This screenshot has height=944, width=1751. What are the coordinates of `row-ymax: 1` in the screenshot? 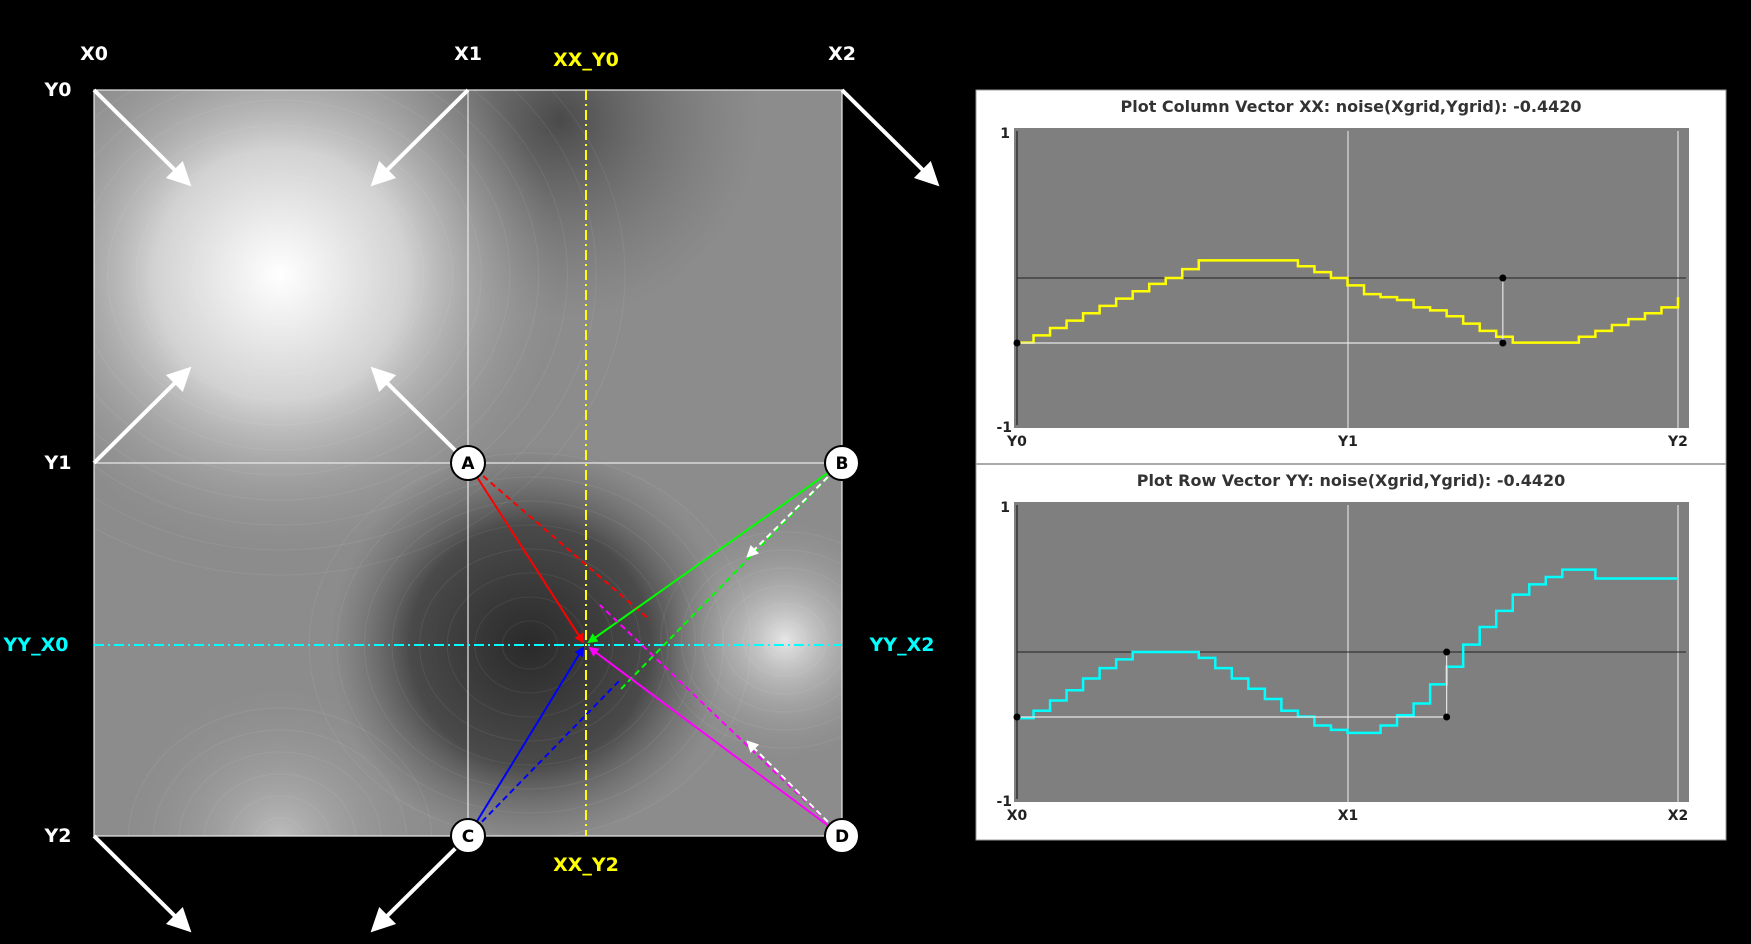 It's located at (1005, 508).